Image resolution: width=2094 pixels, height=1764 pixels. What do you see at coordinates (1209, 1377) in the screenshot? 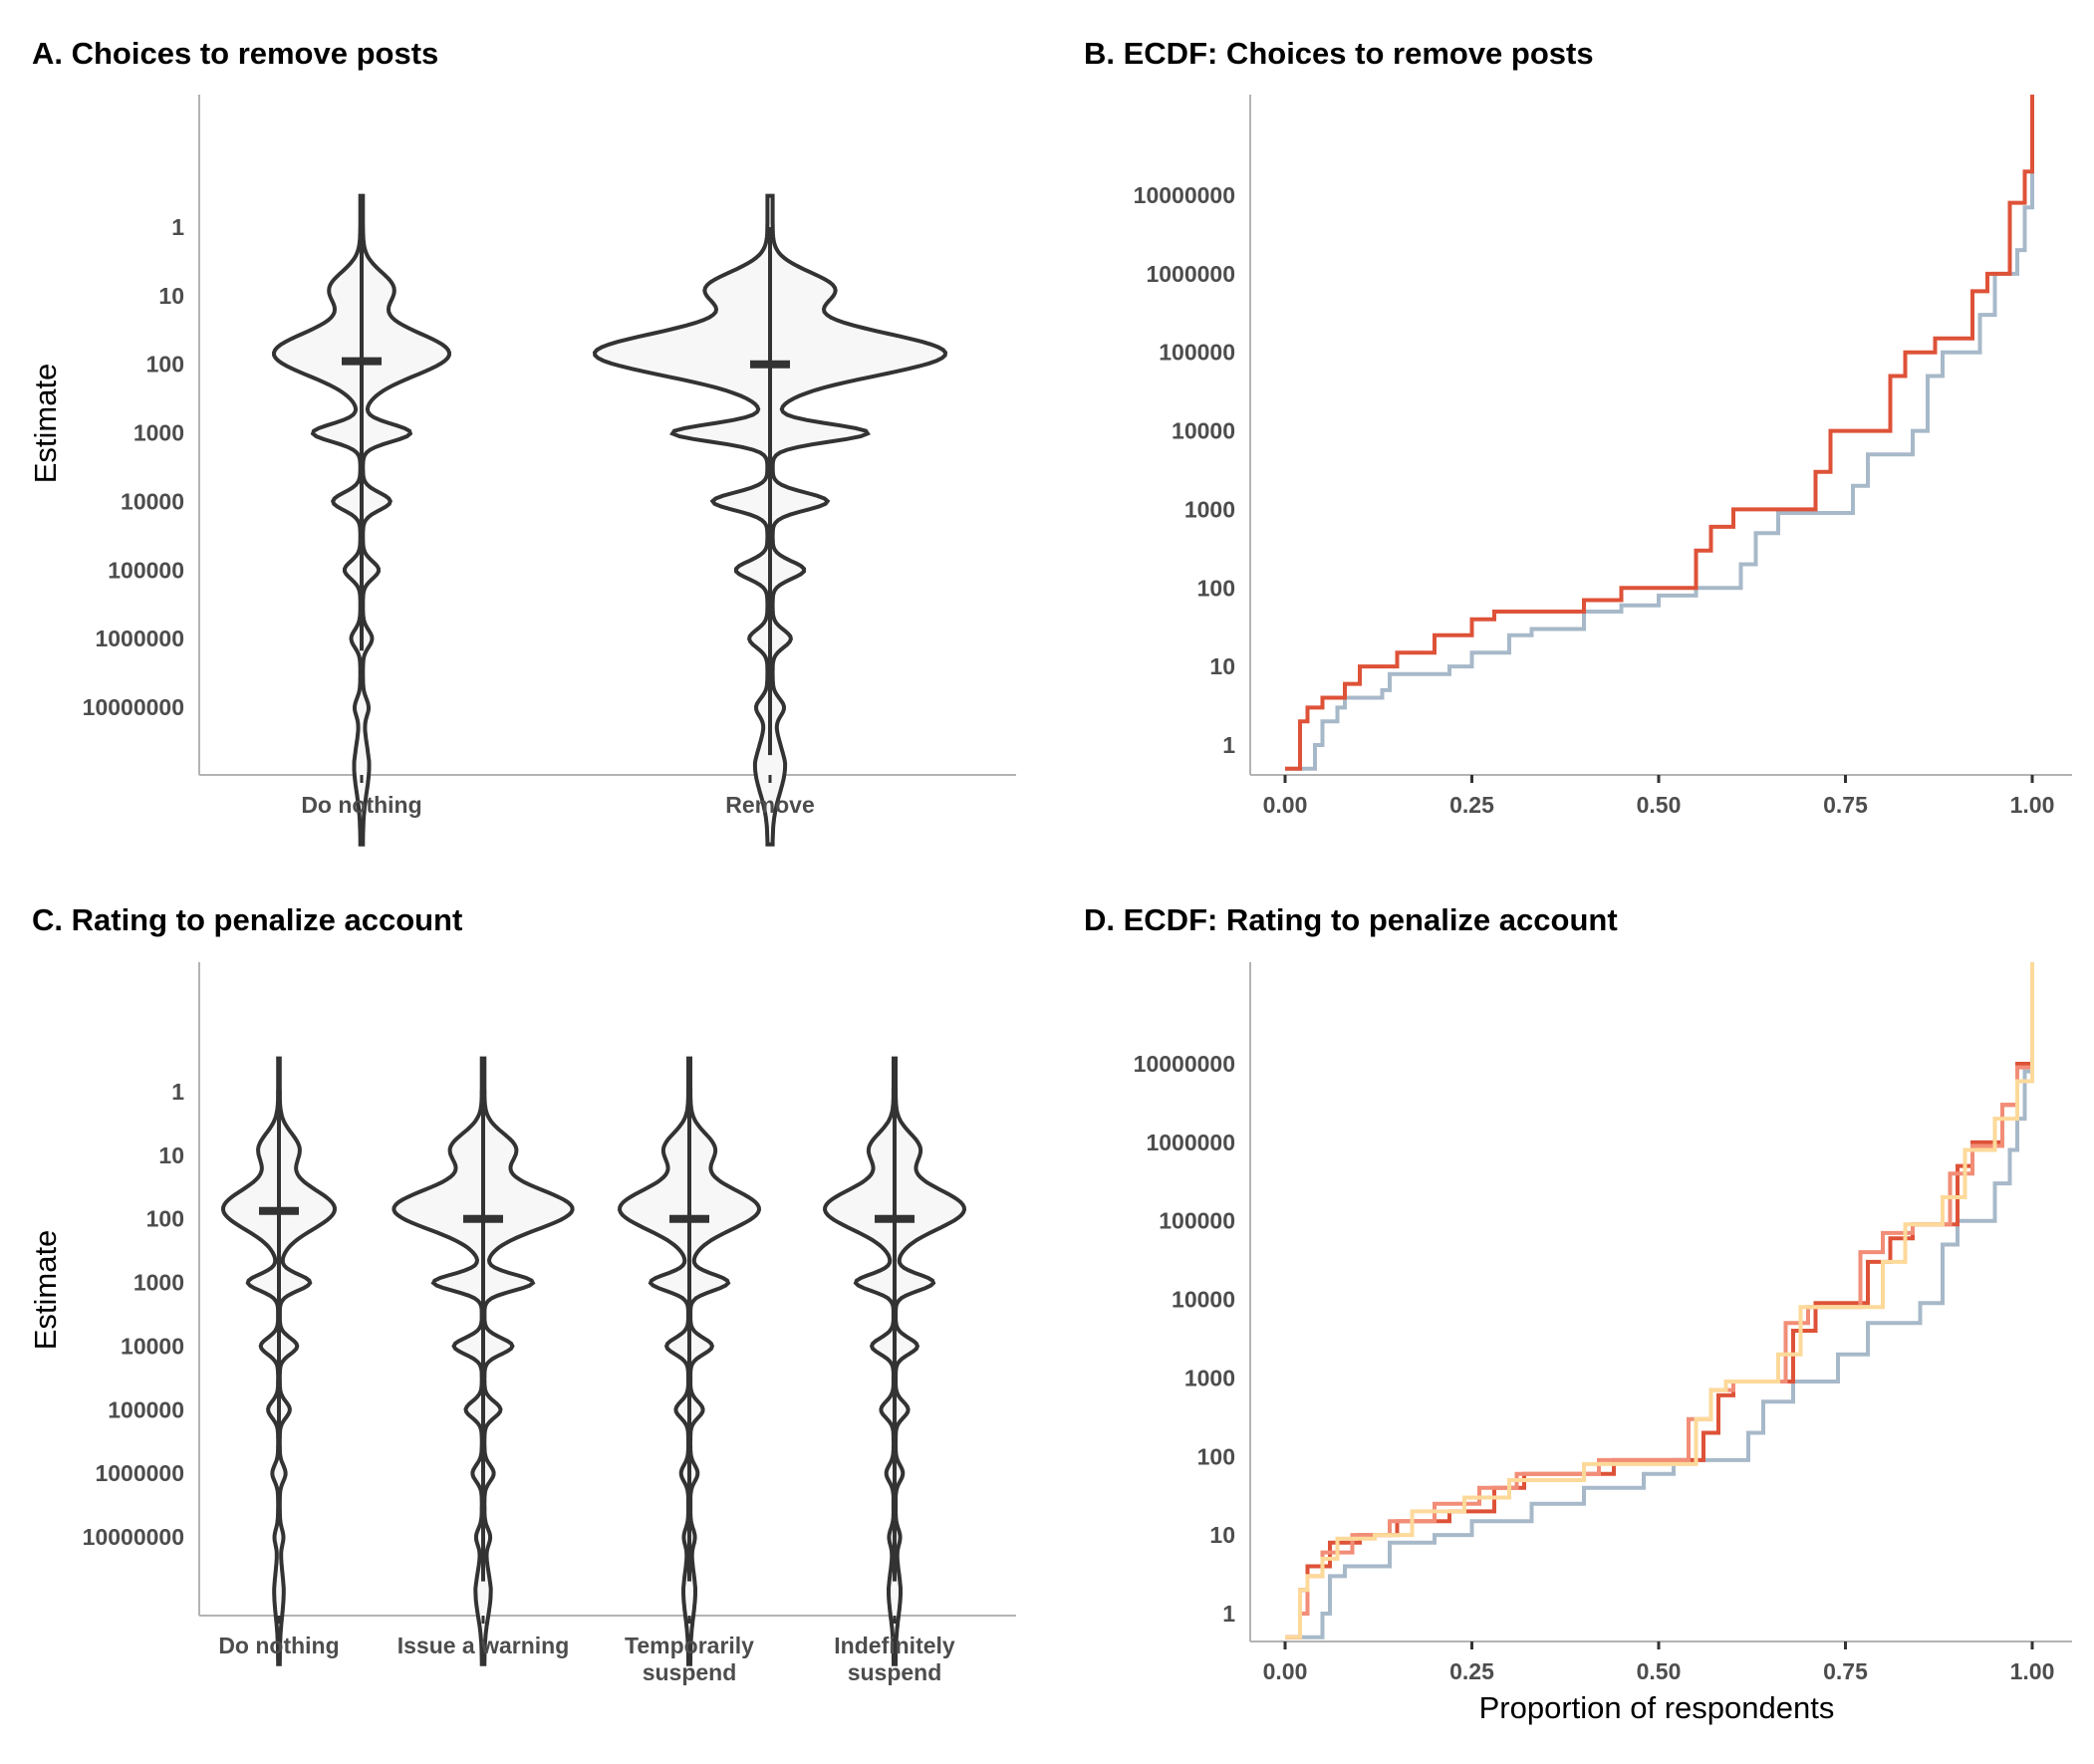
I see `panel-d-y-tick-label: 1000` at bounding box center [1209, 1377].